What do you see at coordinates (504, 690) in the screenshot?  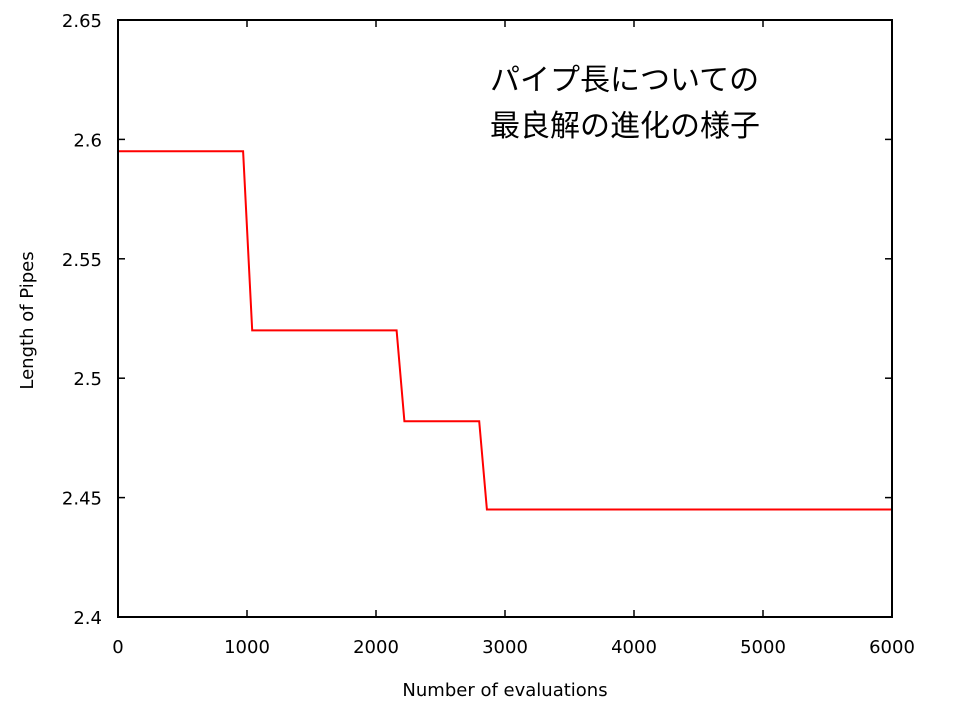 I see `x-axis-title: Number of evaluations` at bounding box center [504, 690].